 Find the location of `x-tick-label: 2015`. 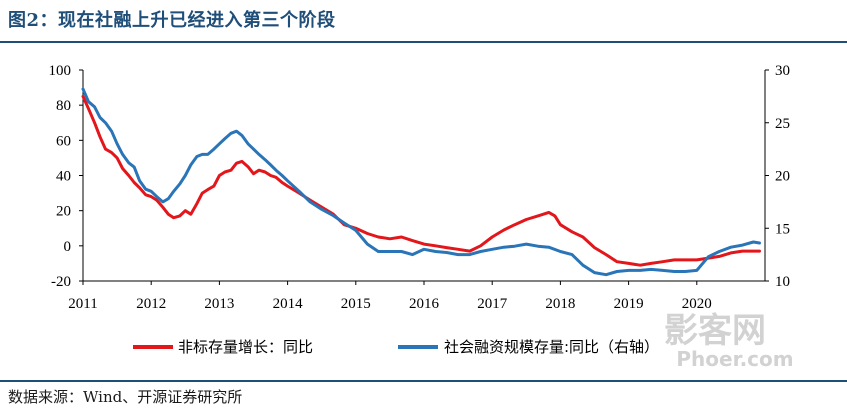

x-tick-label: 2015 is located at coordinates (356, 304).